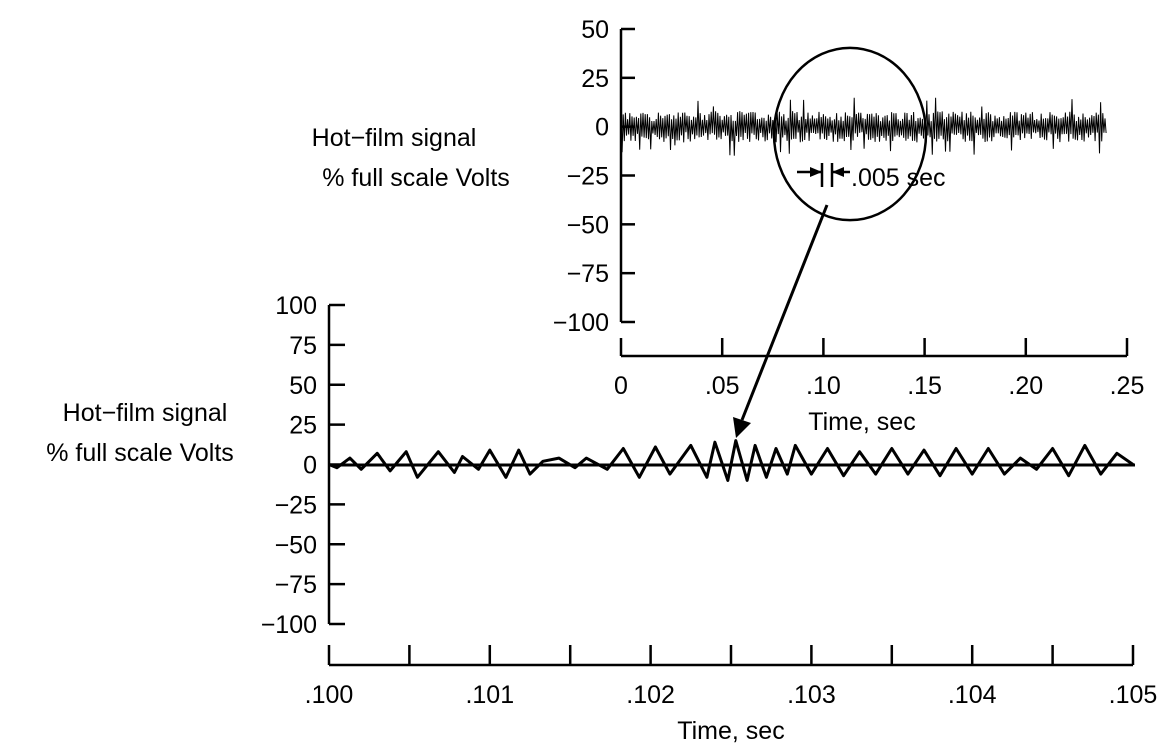 The width and height of the screenshot is (1163, 749). I want to click on overview-x-tick-label: .25, so click(1127, 386).